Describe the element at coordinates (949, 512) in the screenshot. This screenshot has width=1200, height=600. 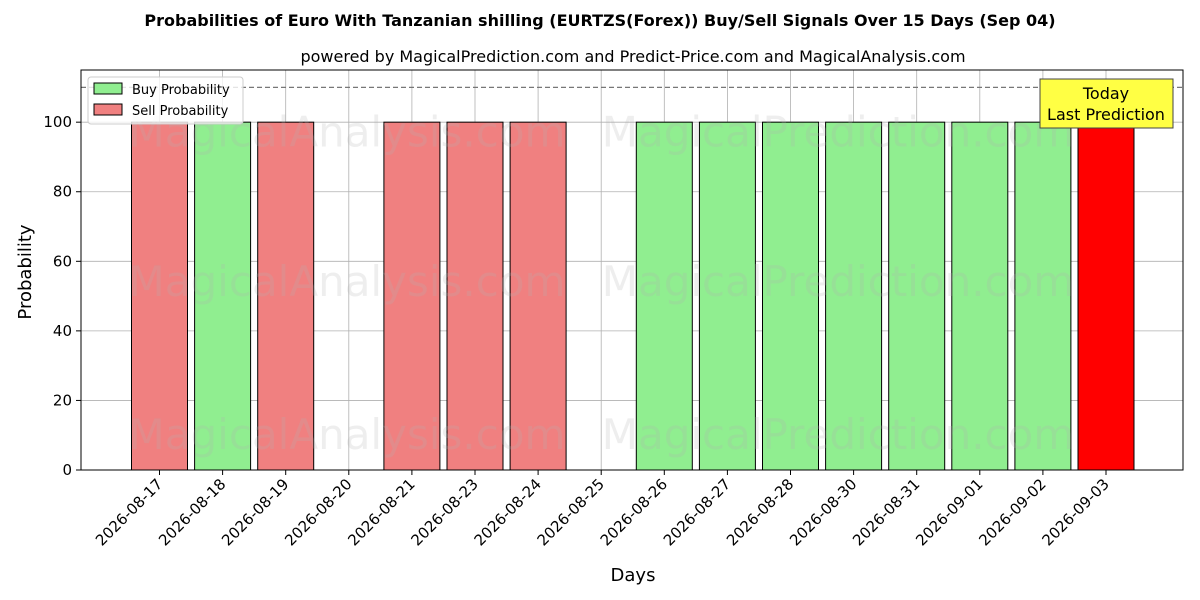
I see `x-tick-label: 2026-09-01` at that location.